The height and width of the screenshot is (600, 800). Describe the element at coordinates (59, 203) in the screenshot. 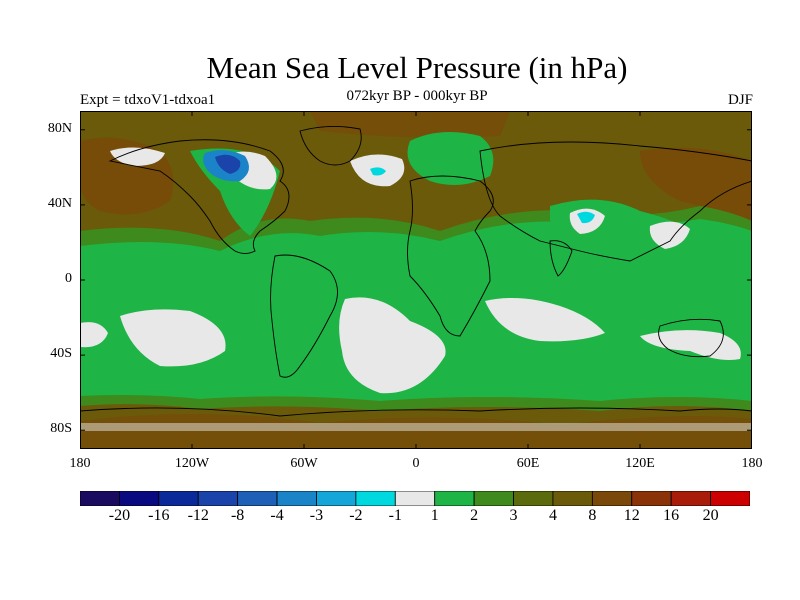

I see `lat-tick-label: 40N` at that location.